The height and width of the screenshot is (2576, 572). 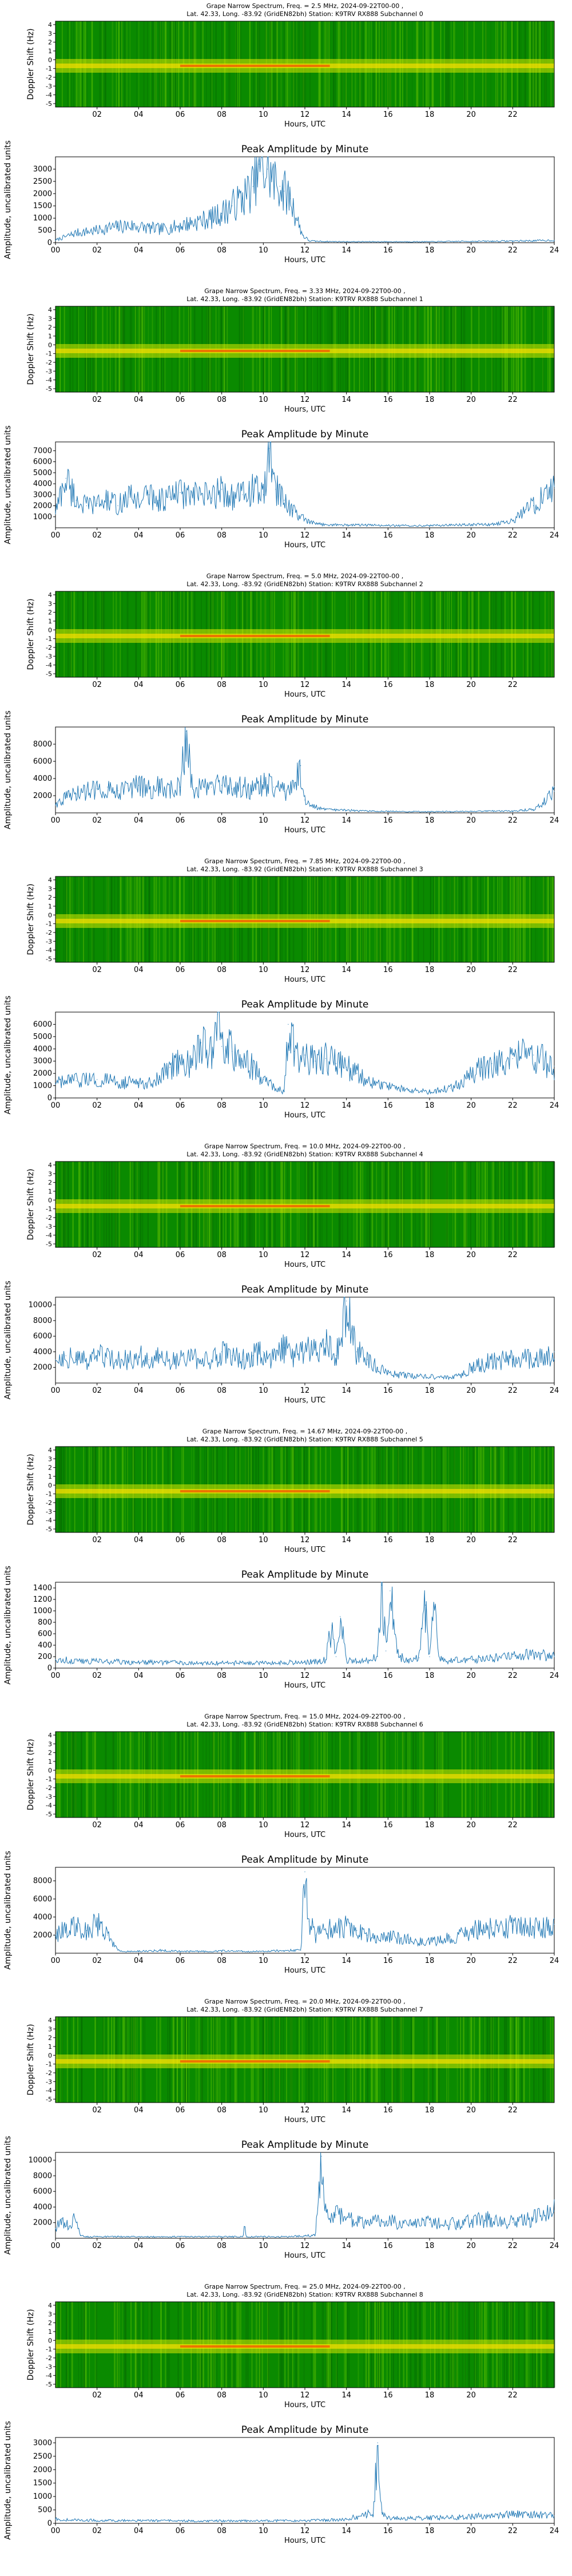 I want to click on y-tick-label: 2, so click(x=50, y=1468).